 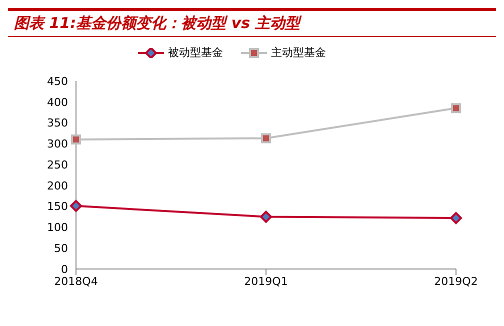 I want to click on y-tick-label: 400, so click(x=57, y=102).